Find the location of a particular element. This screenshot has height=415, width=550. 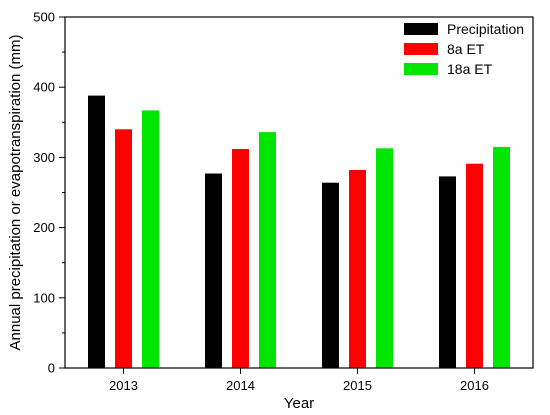

bar-8a-et-2014 is located at coordinates (240, 258).